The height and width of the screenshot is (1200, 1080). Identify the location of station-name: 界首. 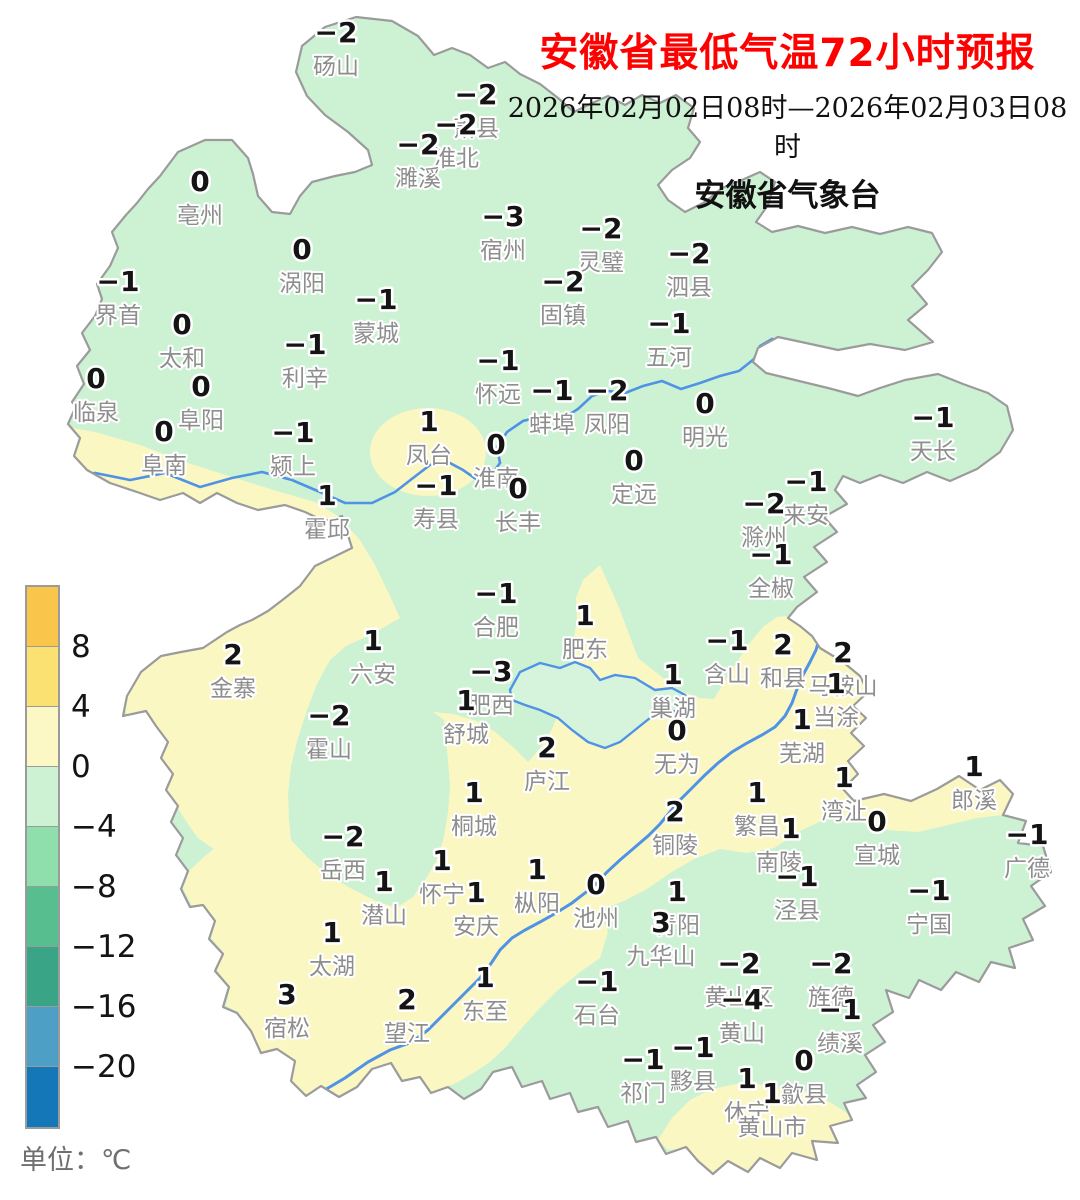
(118, 316).